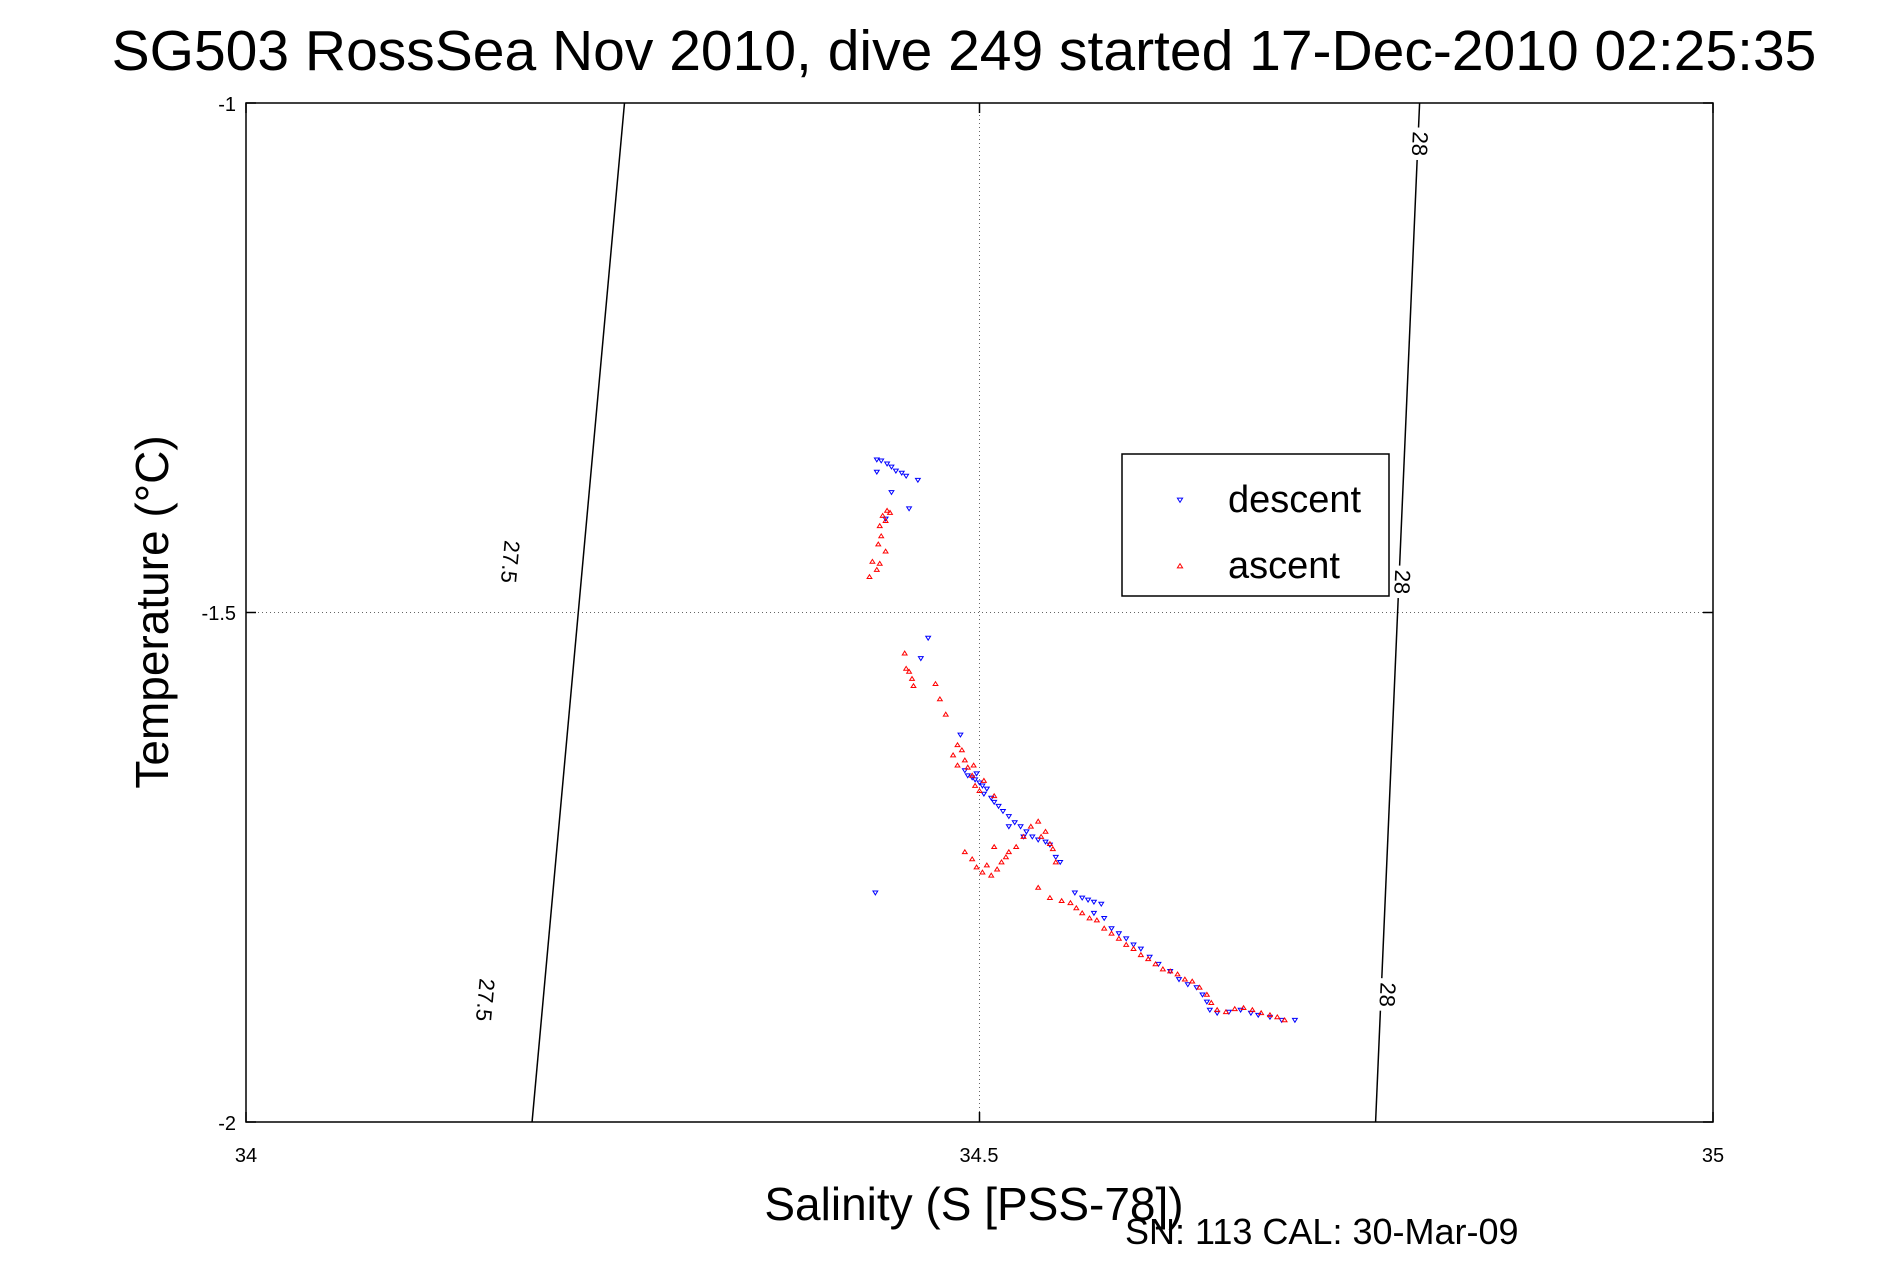 This screenshot has height=1262, width=1891. What do you see at coordinates (1713, 1156) in the screenshot?
I see `x-tick-label: 35` at bounding box center [1713, 1156].